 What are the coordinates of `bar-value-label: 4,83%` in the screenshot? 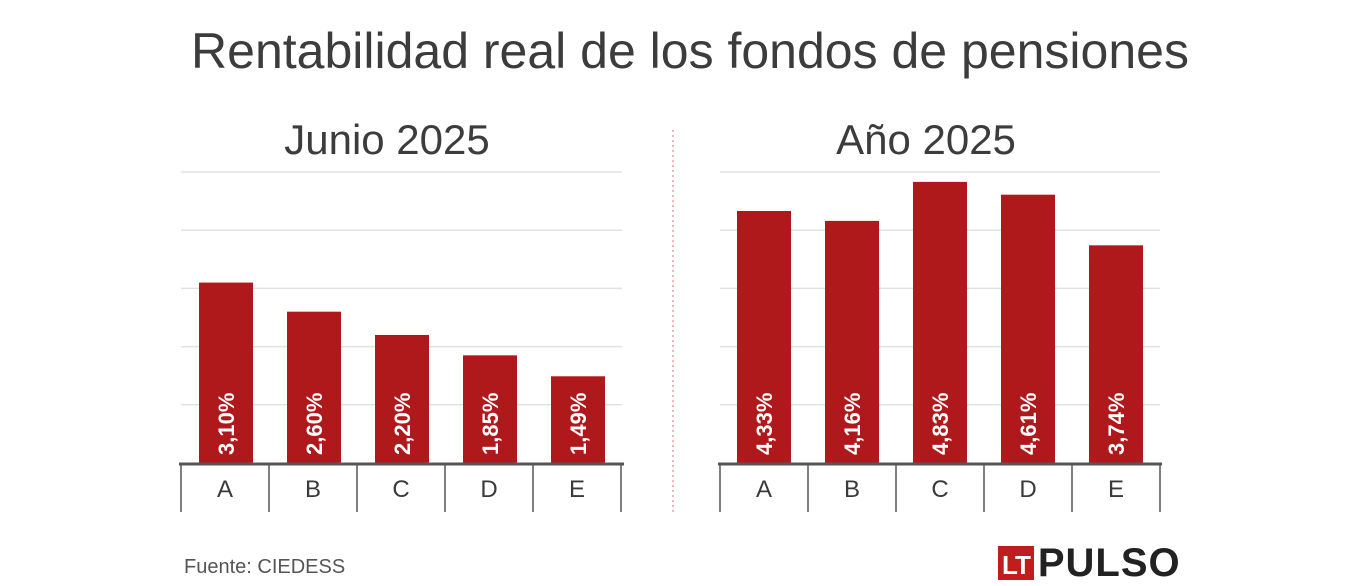 It's located at (940, 424).